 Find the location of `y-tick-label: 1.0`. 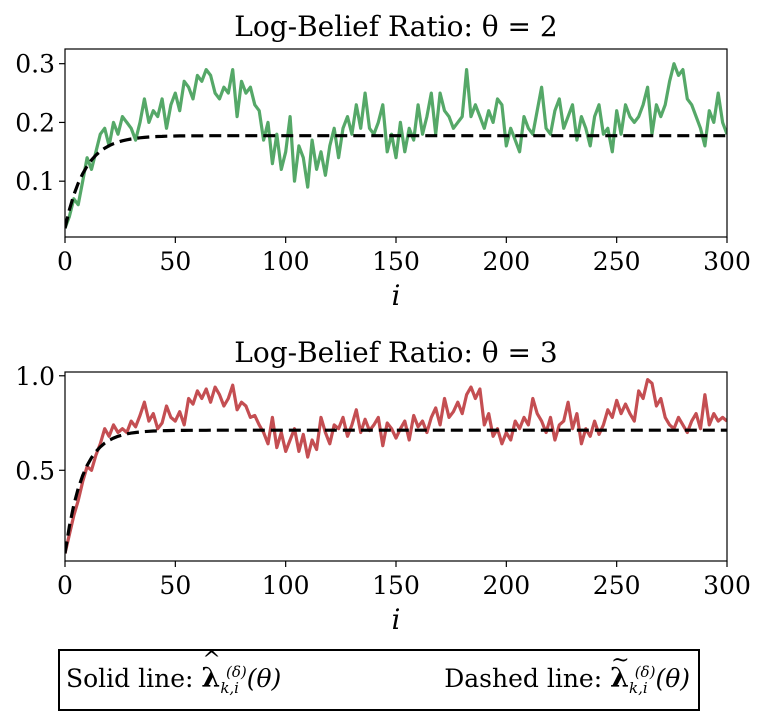

y-tick-label: 1.0 is located at coordinates (35, 376).